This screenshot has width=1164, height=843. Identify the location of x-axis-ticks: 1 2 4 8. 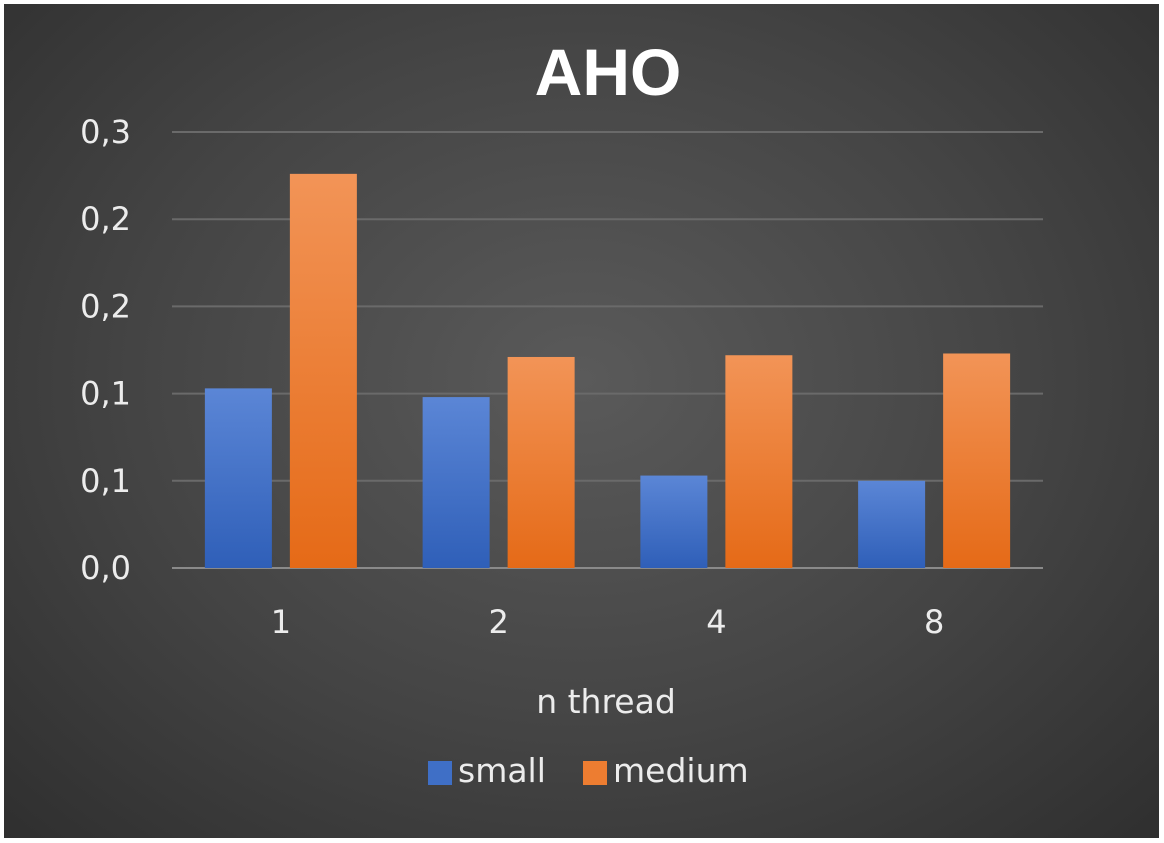
(608, 622).